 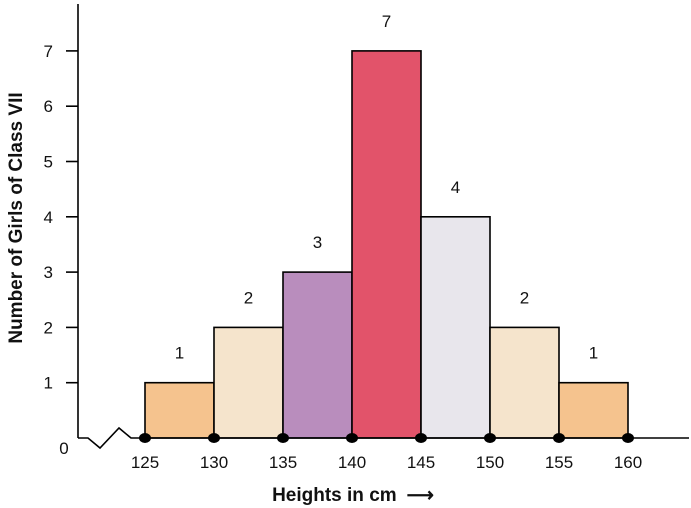 What do you see at coordinates (48, 272) in the screenshot?
I see `y-tick-label: 3` at bounding box center [48, 272].